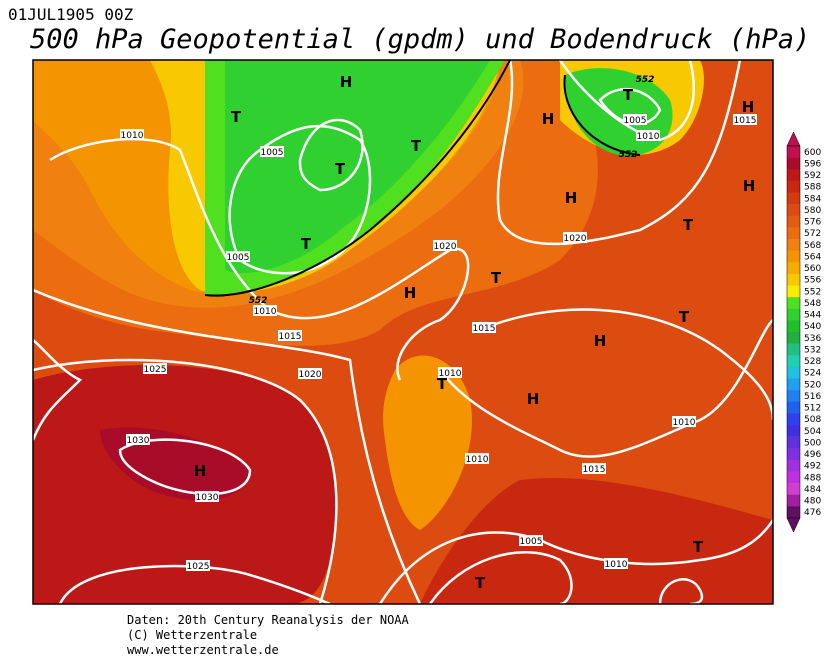 This screenshot has height=668, width=833. I want to click on colorbar-label: 508, so click(812, 420).